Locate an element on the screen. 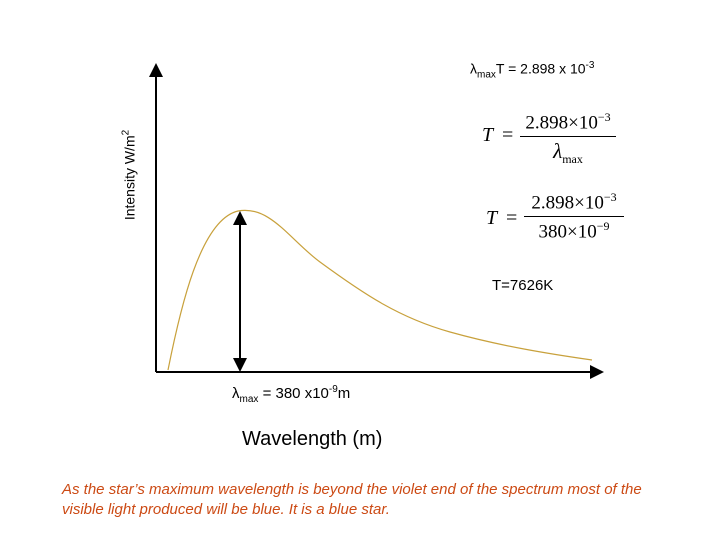  eq1-num-text: 2.898×10 is located at coordinates (561, 123).